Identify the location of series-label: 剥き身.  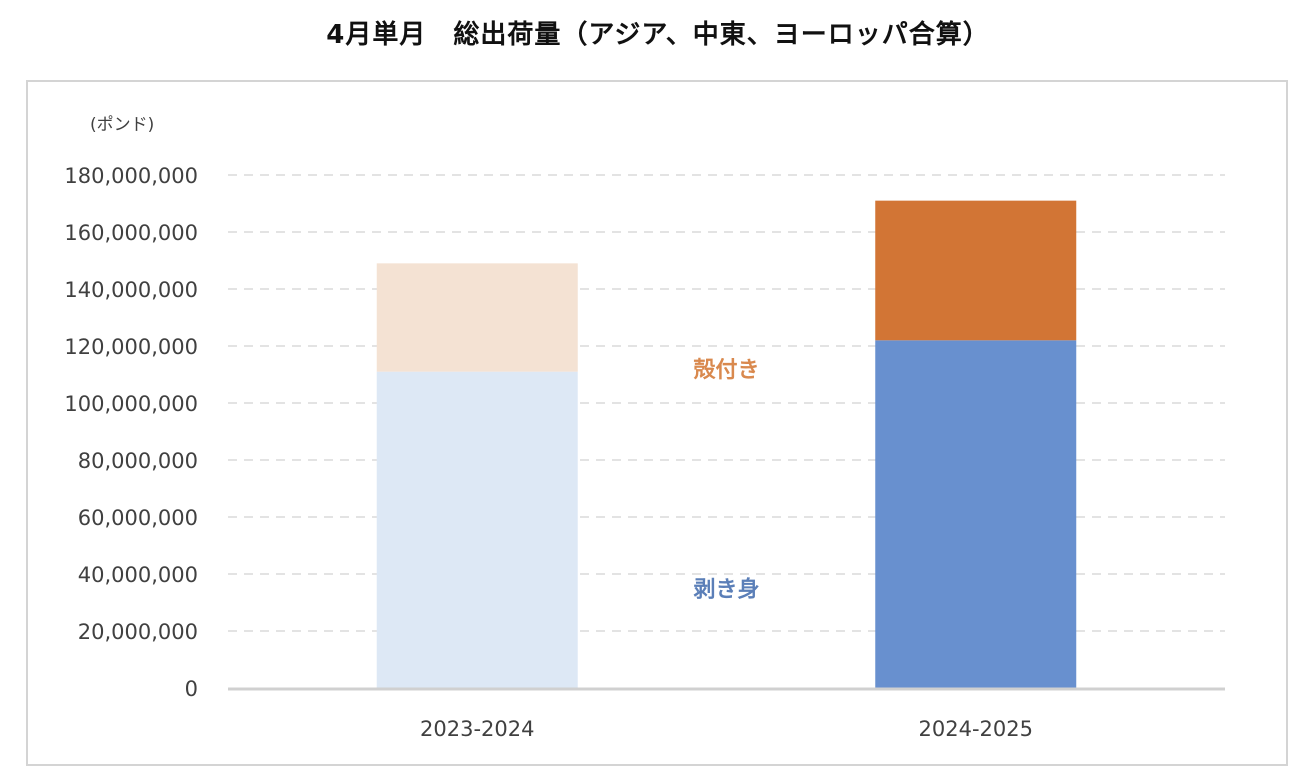
(726, 589).